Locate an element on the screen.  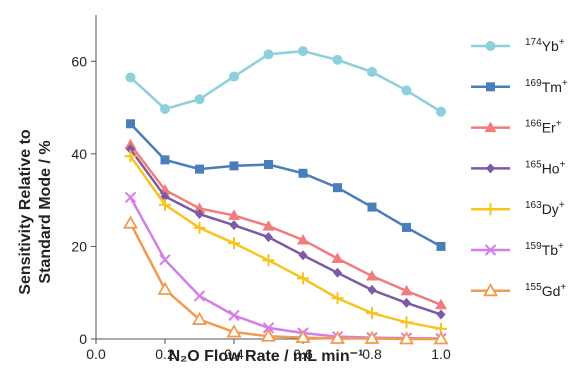
legend-label: 169Tm+ is located at coordinates (546, 86).